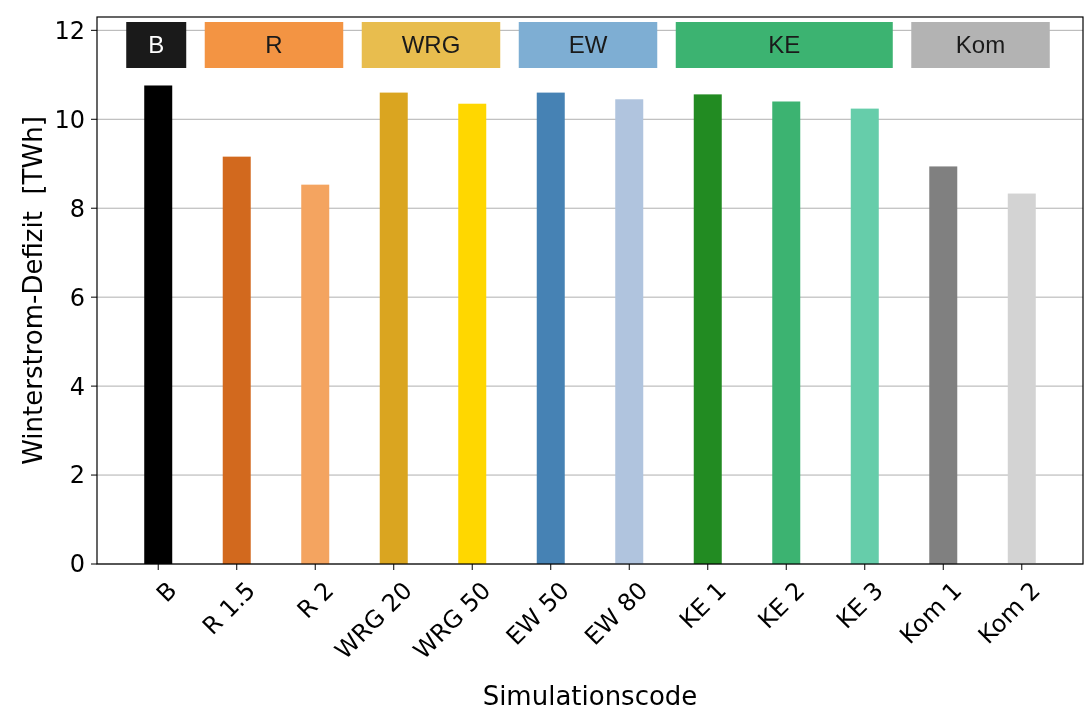 This screenshot has width=1084, height=713. I want to click on annotation: WRG, so click(431, 44).